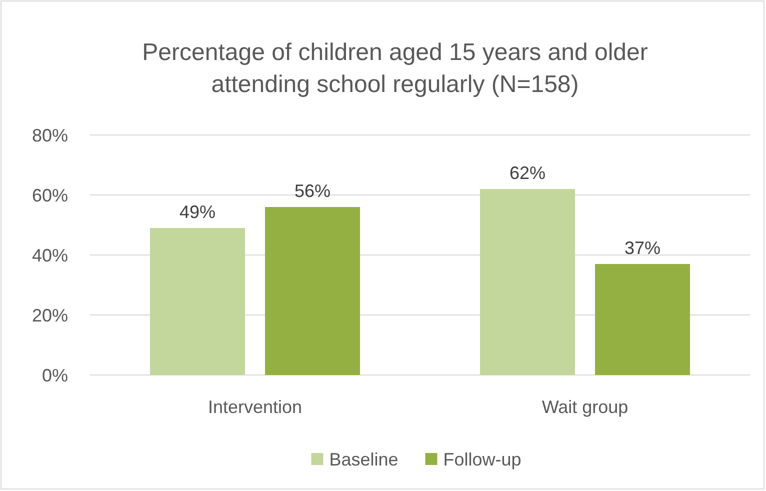  What do you see at coordinates (197, 212) in the screenshot?
I see `data-label: 49%` at bounding box center [197, 212].